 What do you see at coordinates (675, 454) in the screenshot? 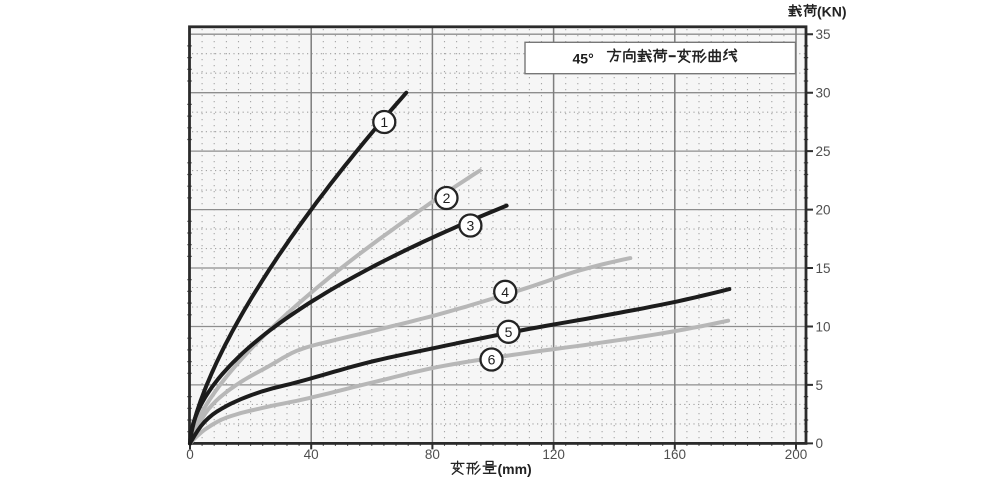
I see `svg-text: 160` at bounding box center [675, 454].